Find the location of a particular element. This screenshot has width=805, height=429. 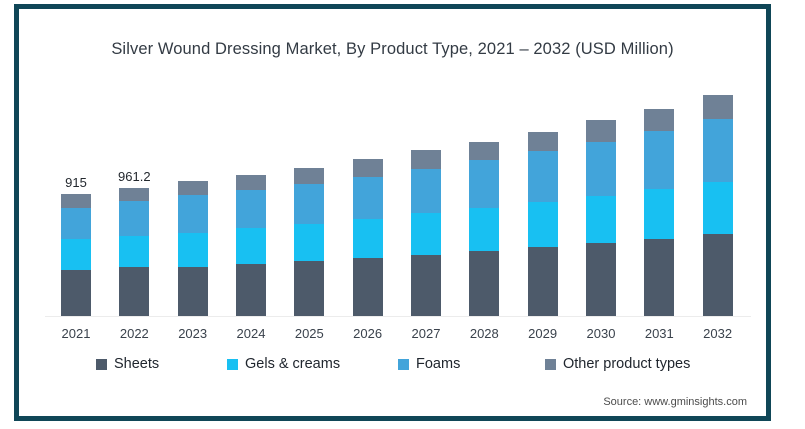

bar-2025-segment-foams is located at coordinates (309, 204).